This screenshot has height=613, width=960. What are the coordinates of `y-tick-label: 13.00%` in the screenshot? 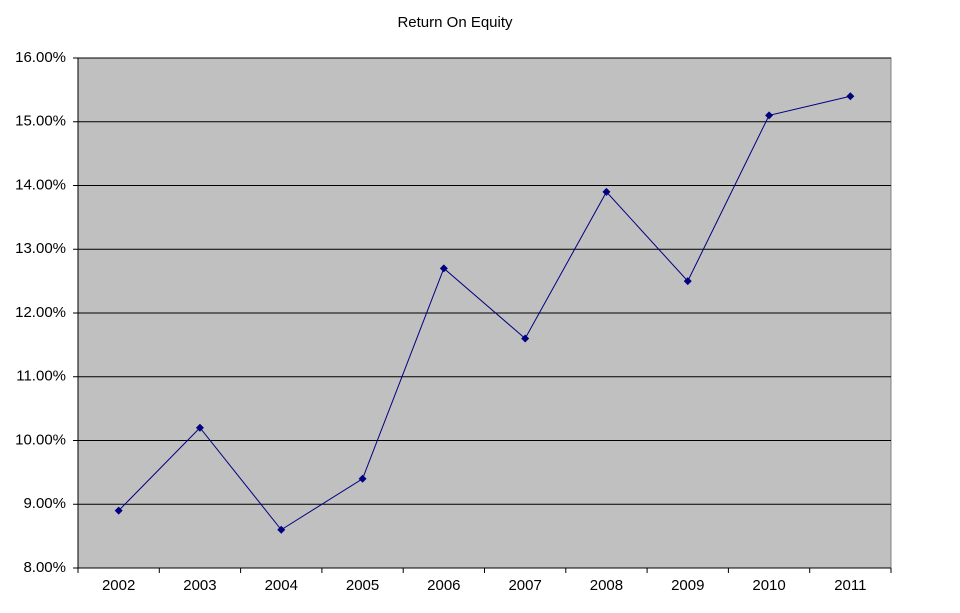 It's located at (40, 248).